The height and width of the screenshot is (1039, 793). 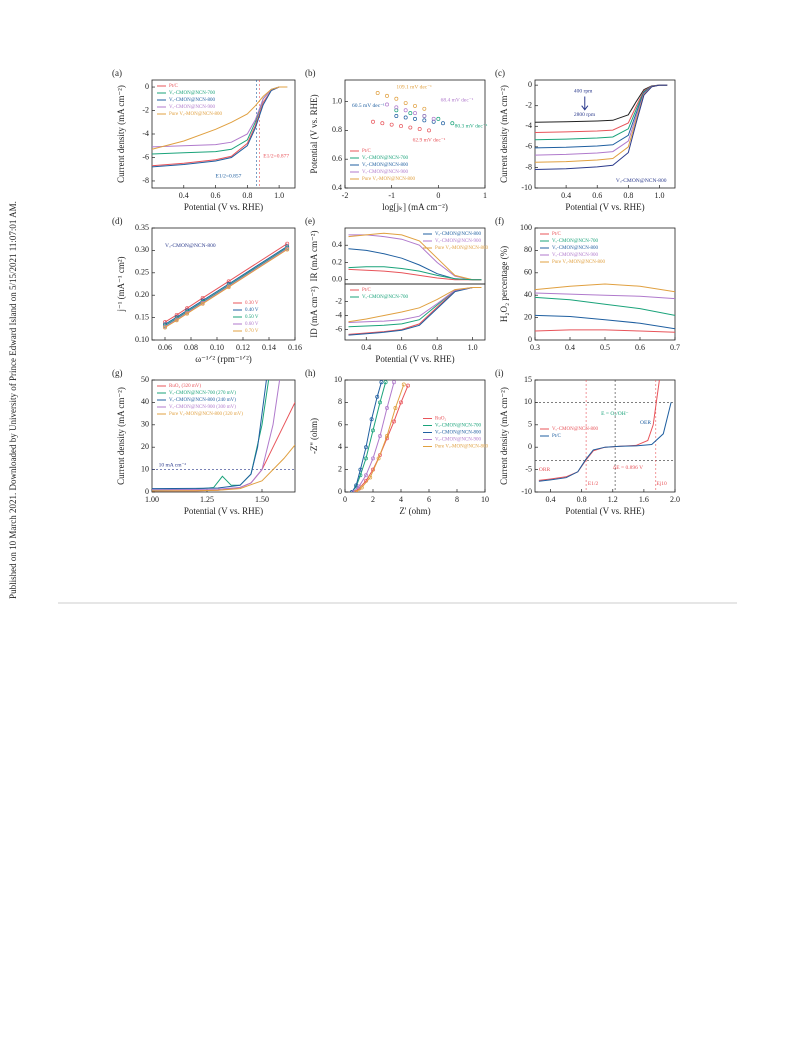 What do you see at coordinates (585, 115) in the screenshot?
I see `annotation: 2800 rpm` at bounding box center [585, 115].